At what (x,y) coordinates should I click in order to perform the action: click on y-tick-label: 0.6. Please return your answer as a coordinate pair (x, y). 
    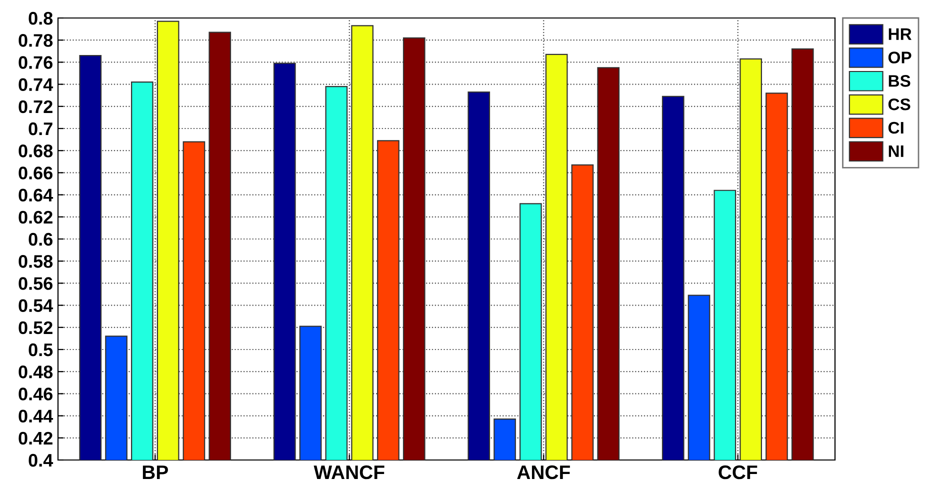
    Looking at the image, I should click on (40, 239).